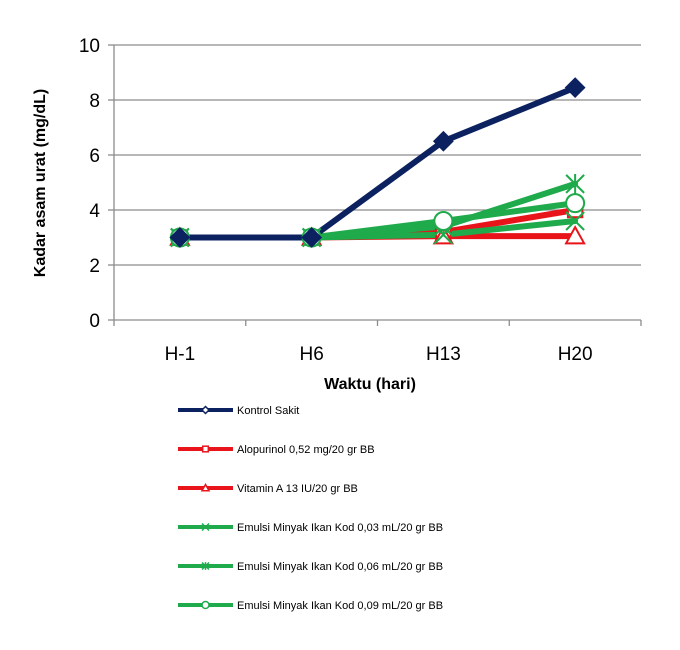 The width and height of the screenshot is (680, 650). What do you see at coordinates (575, 354) in the screenshot?
I see `x-tick-label: H20` at bounding box center [575, 354].